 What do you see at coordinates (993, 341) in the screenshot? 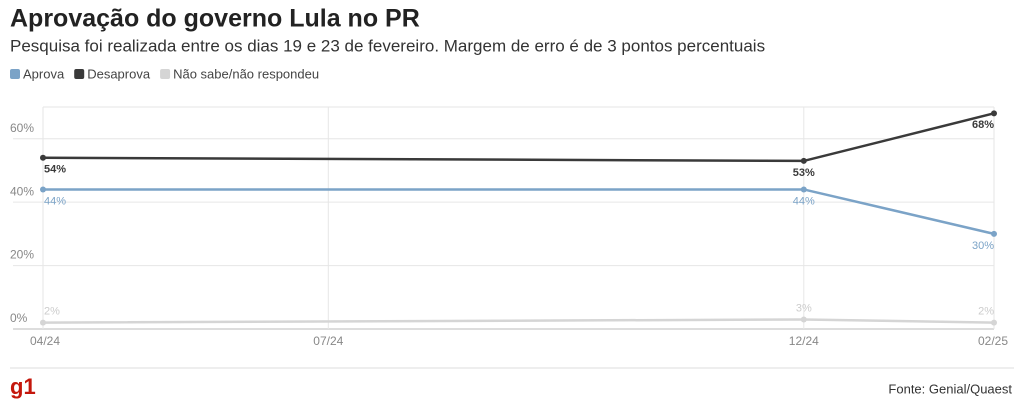
I see `x-tick-label: 02/25` at bounding box center [993, 341].